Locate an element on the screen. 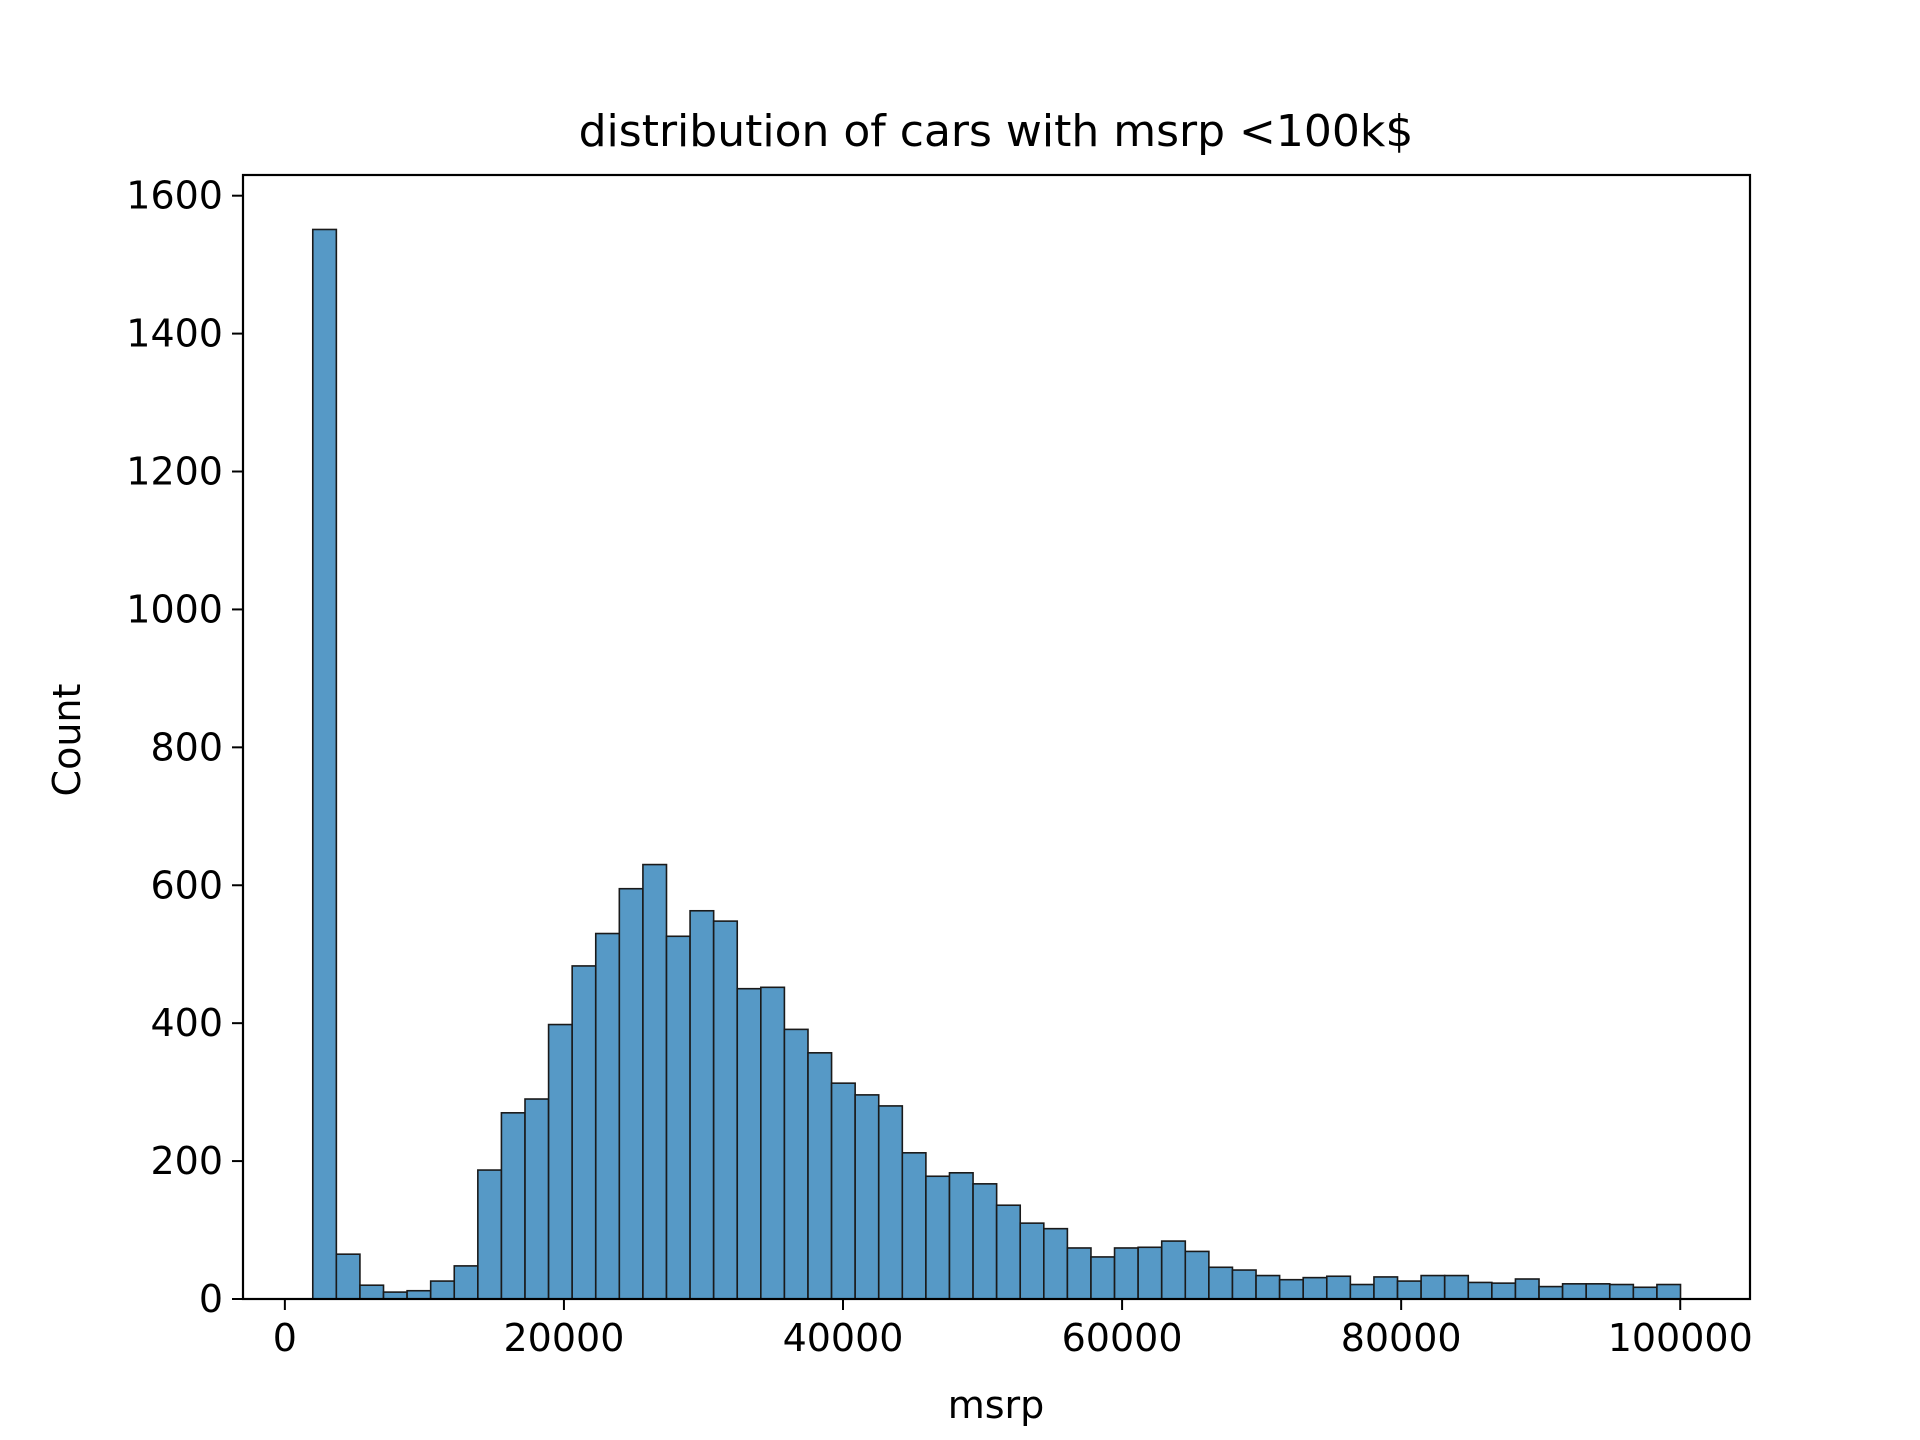  x-axis-label: msrp is located at coordinates (996, 1405).